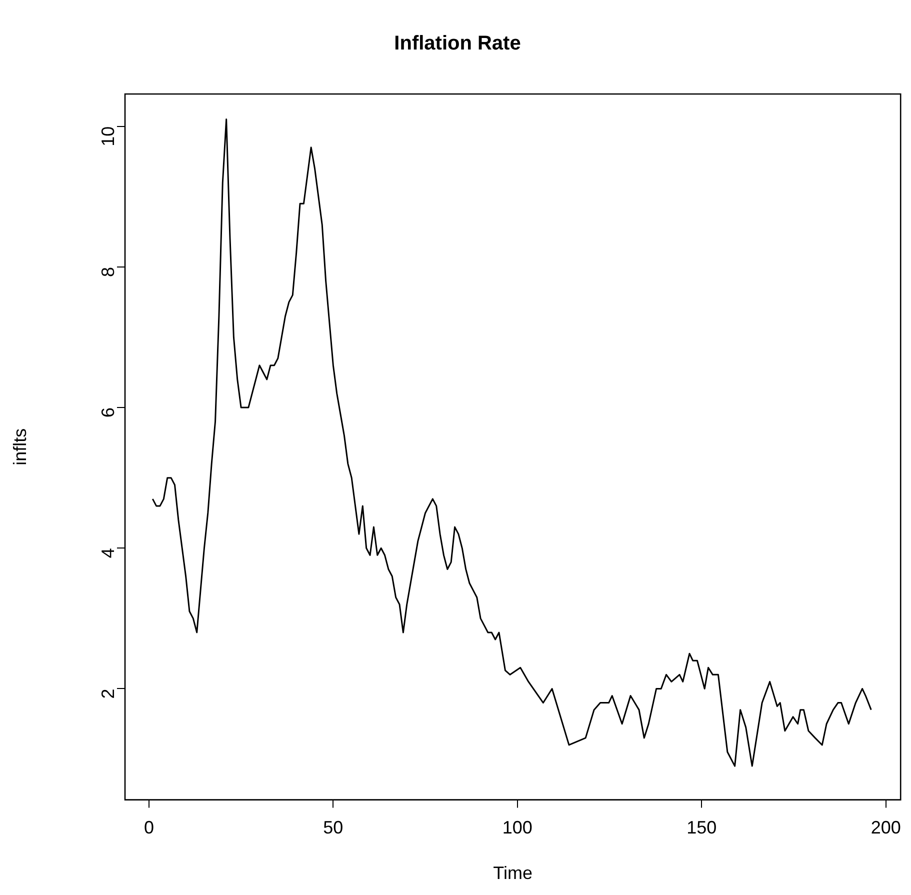  I want to click on y-tick-label: 10, so click(108, 136).